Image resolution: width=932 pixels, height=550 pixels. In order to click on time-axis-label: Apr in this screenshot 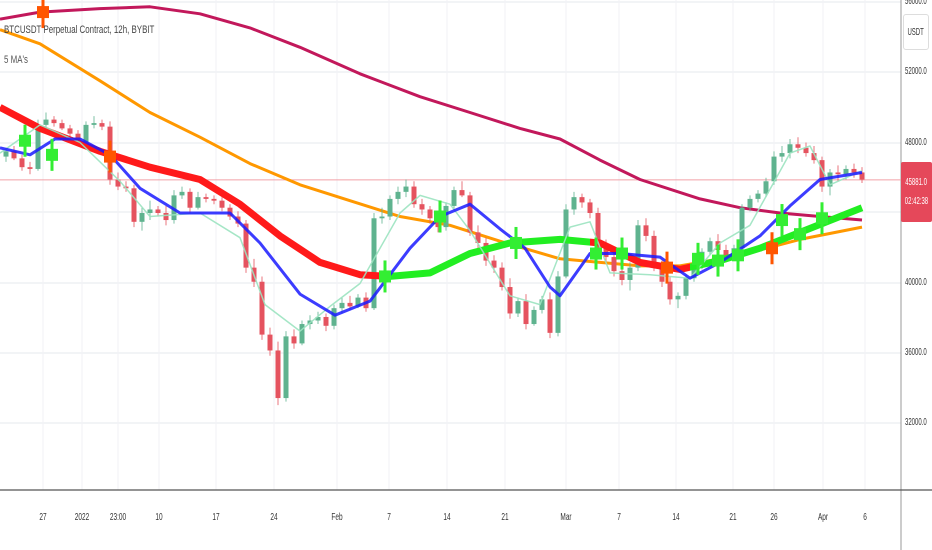, I will do `click(823, 517)`.